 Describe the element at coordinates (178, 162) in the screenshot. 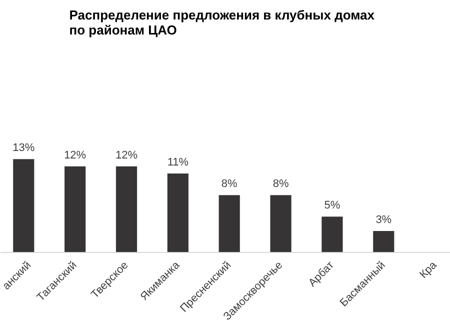

I see `data-label: 11%` at that location.